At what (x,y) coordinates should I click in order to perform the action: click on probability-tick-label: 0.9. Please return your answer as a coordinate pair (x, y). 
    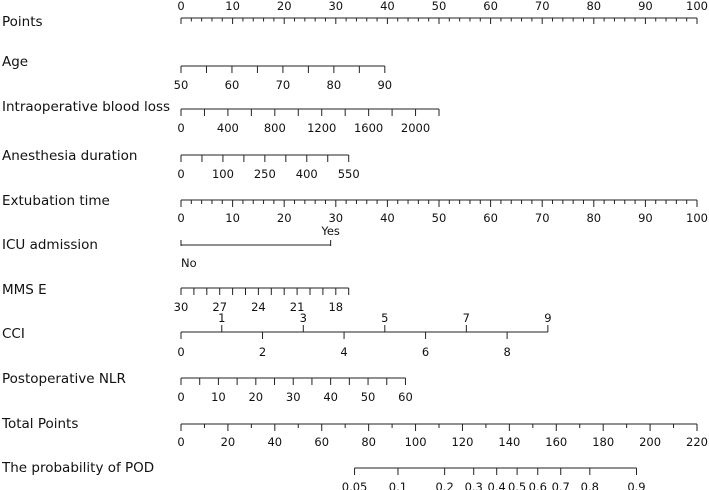
    Looking at the image, I should click on (636, 485).